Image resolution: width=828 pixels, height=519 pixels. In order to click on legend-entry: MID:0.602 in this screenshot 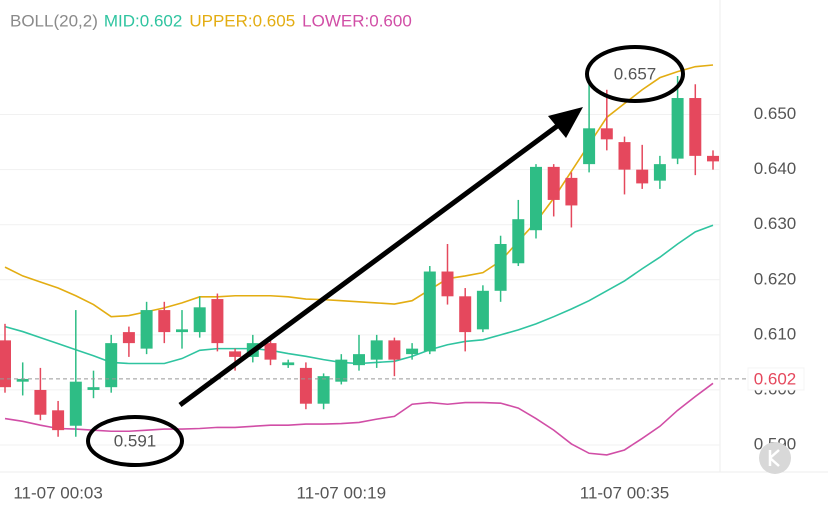, I will do `click(143, 20)`.